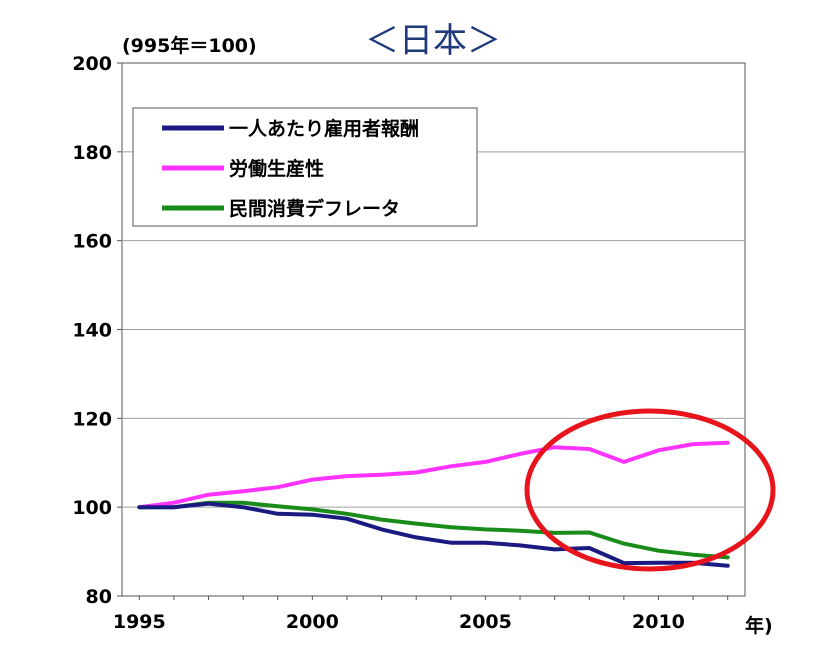 The width and height of the screenshot is (828, 670). Describe the element at coordinates (314, 208) in the screenshot. I see `legend-label: 民間消費デフレータ` at that location.